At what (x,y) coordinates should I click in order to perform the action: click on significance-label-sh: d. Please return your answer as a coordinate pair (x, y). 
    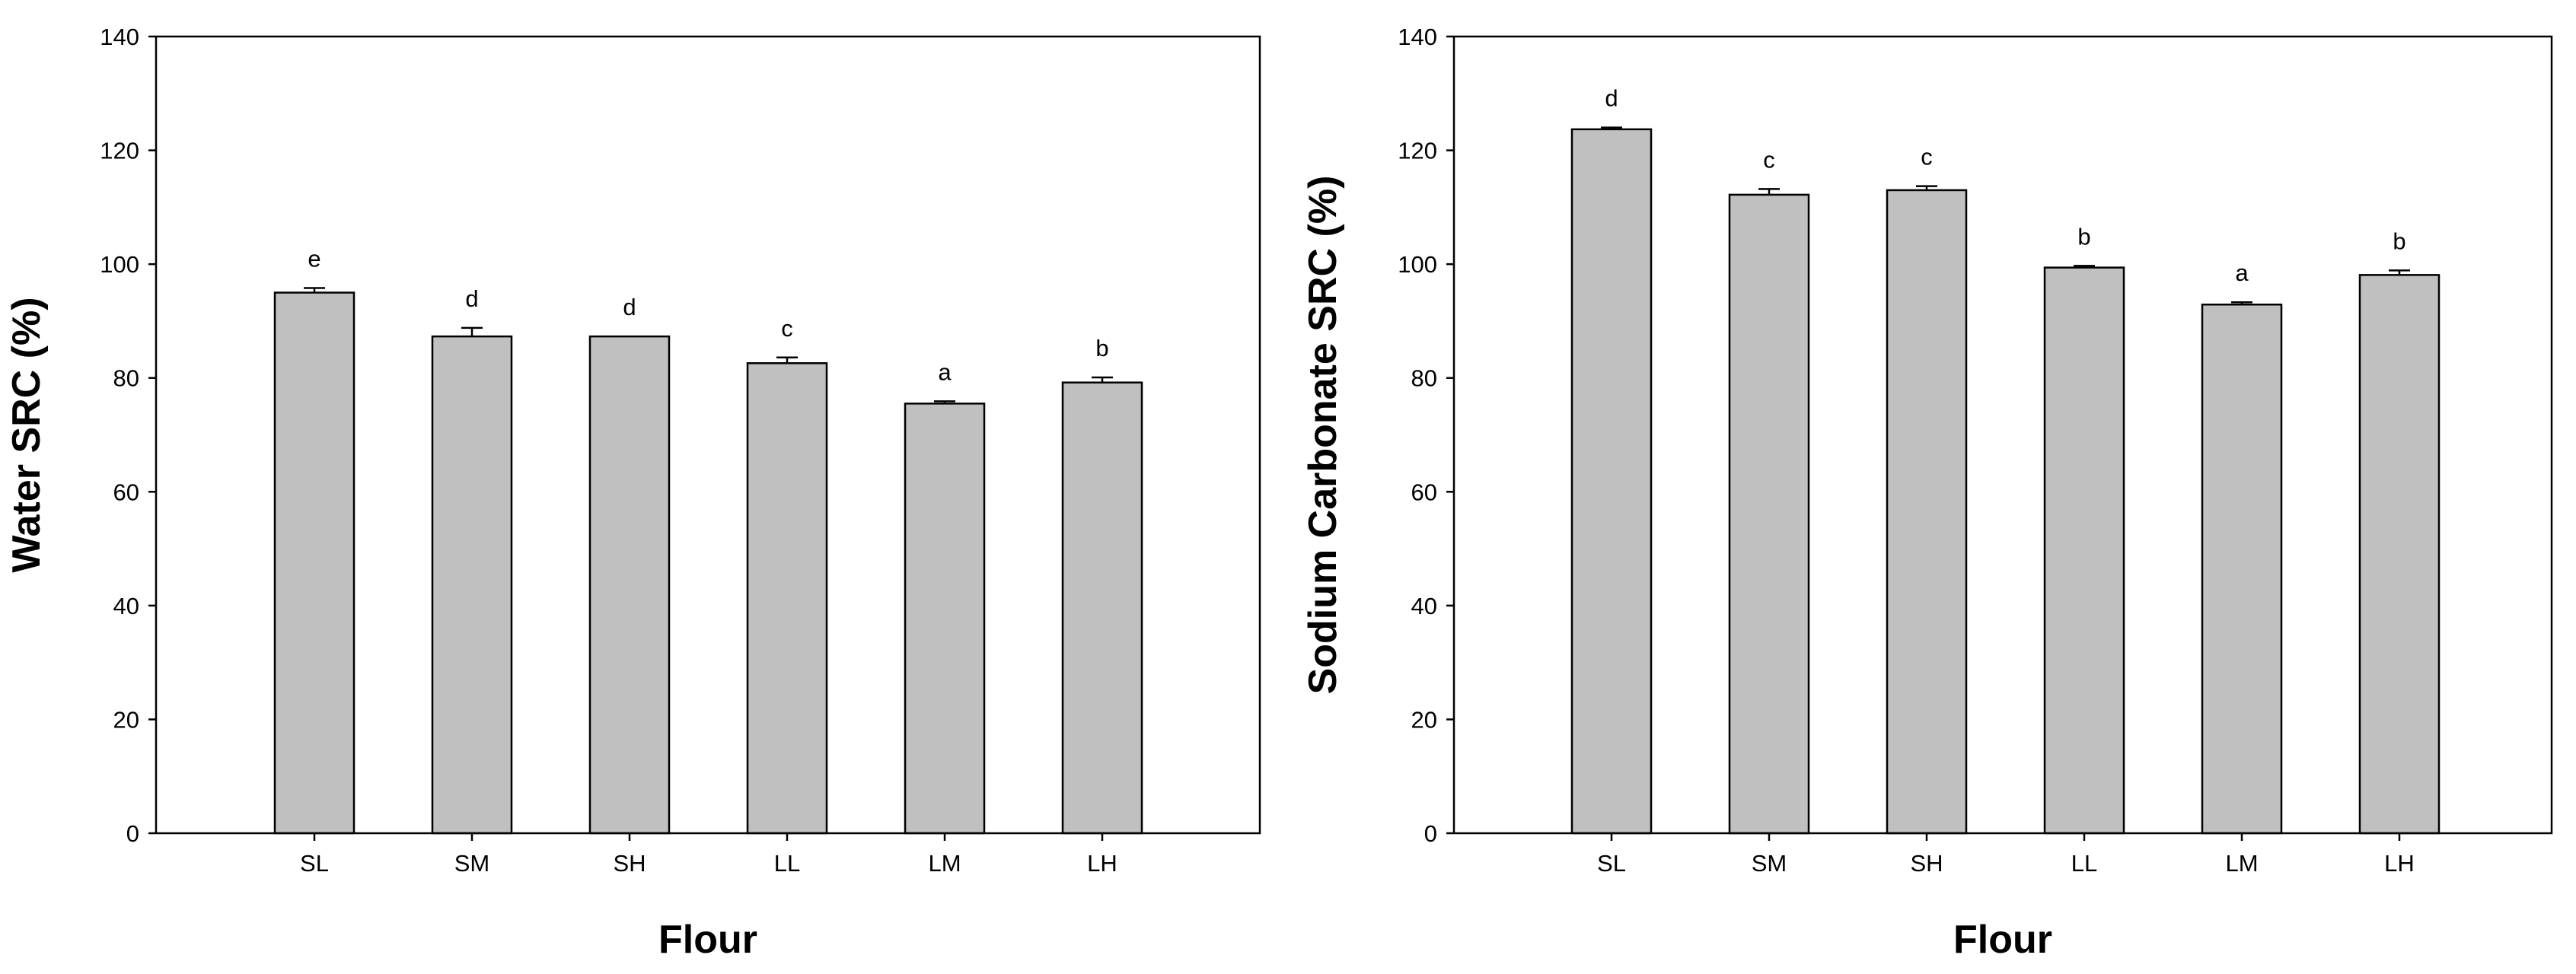
    Looking at the image, I should click on (629, 307).